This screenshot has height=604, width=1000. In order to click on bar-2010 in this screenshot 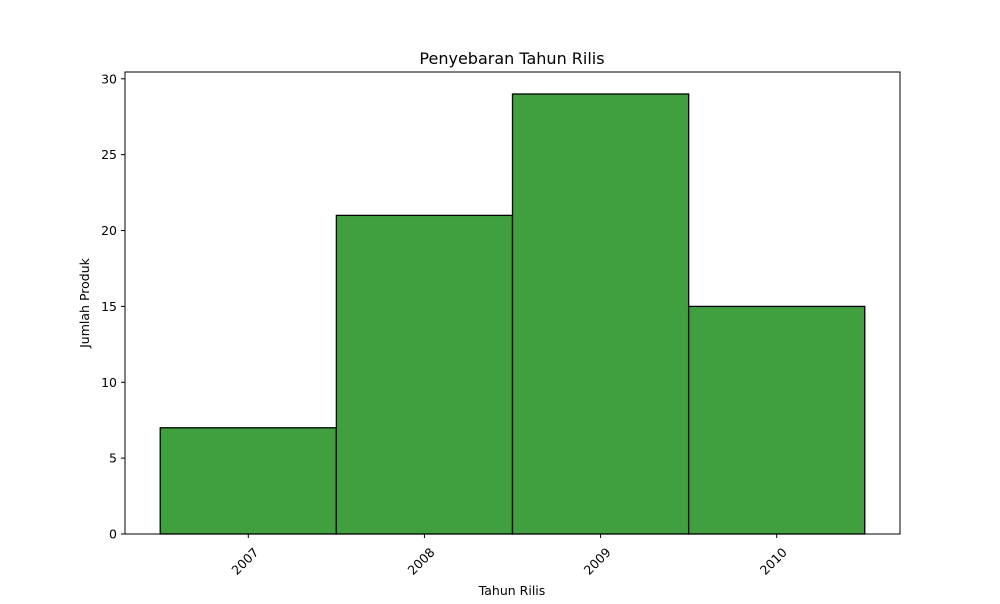, I will do `click(776, 420)`.